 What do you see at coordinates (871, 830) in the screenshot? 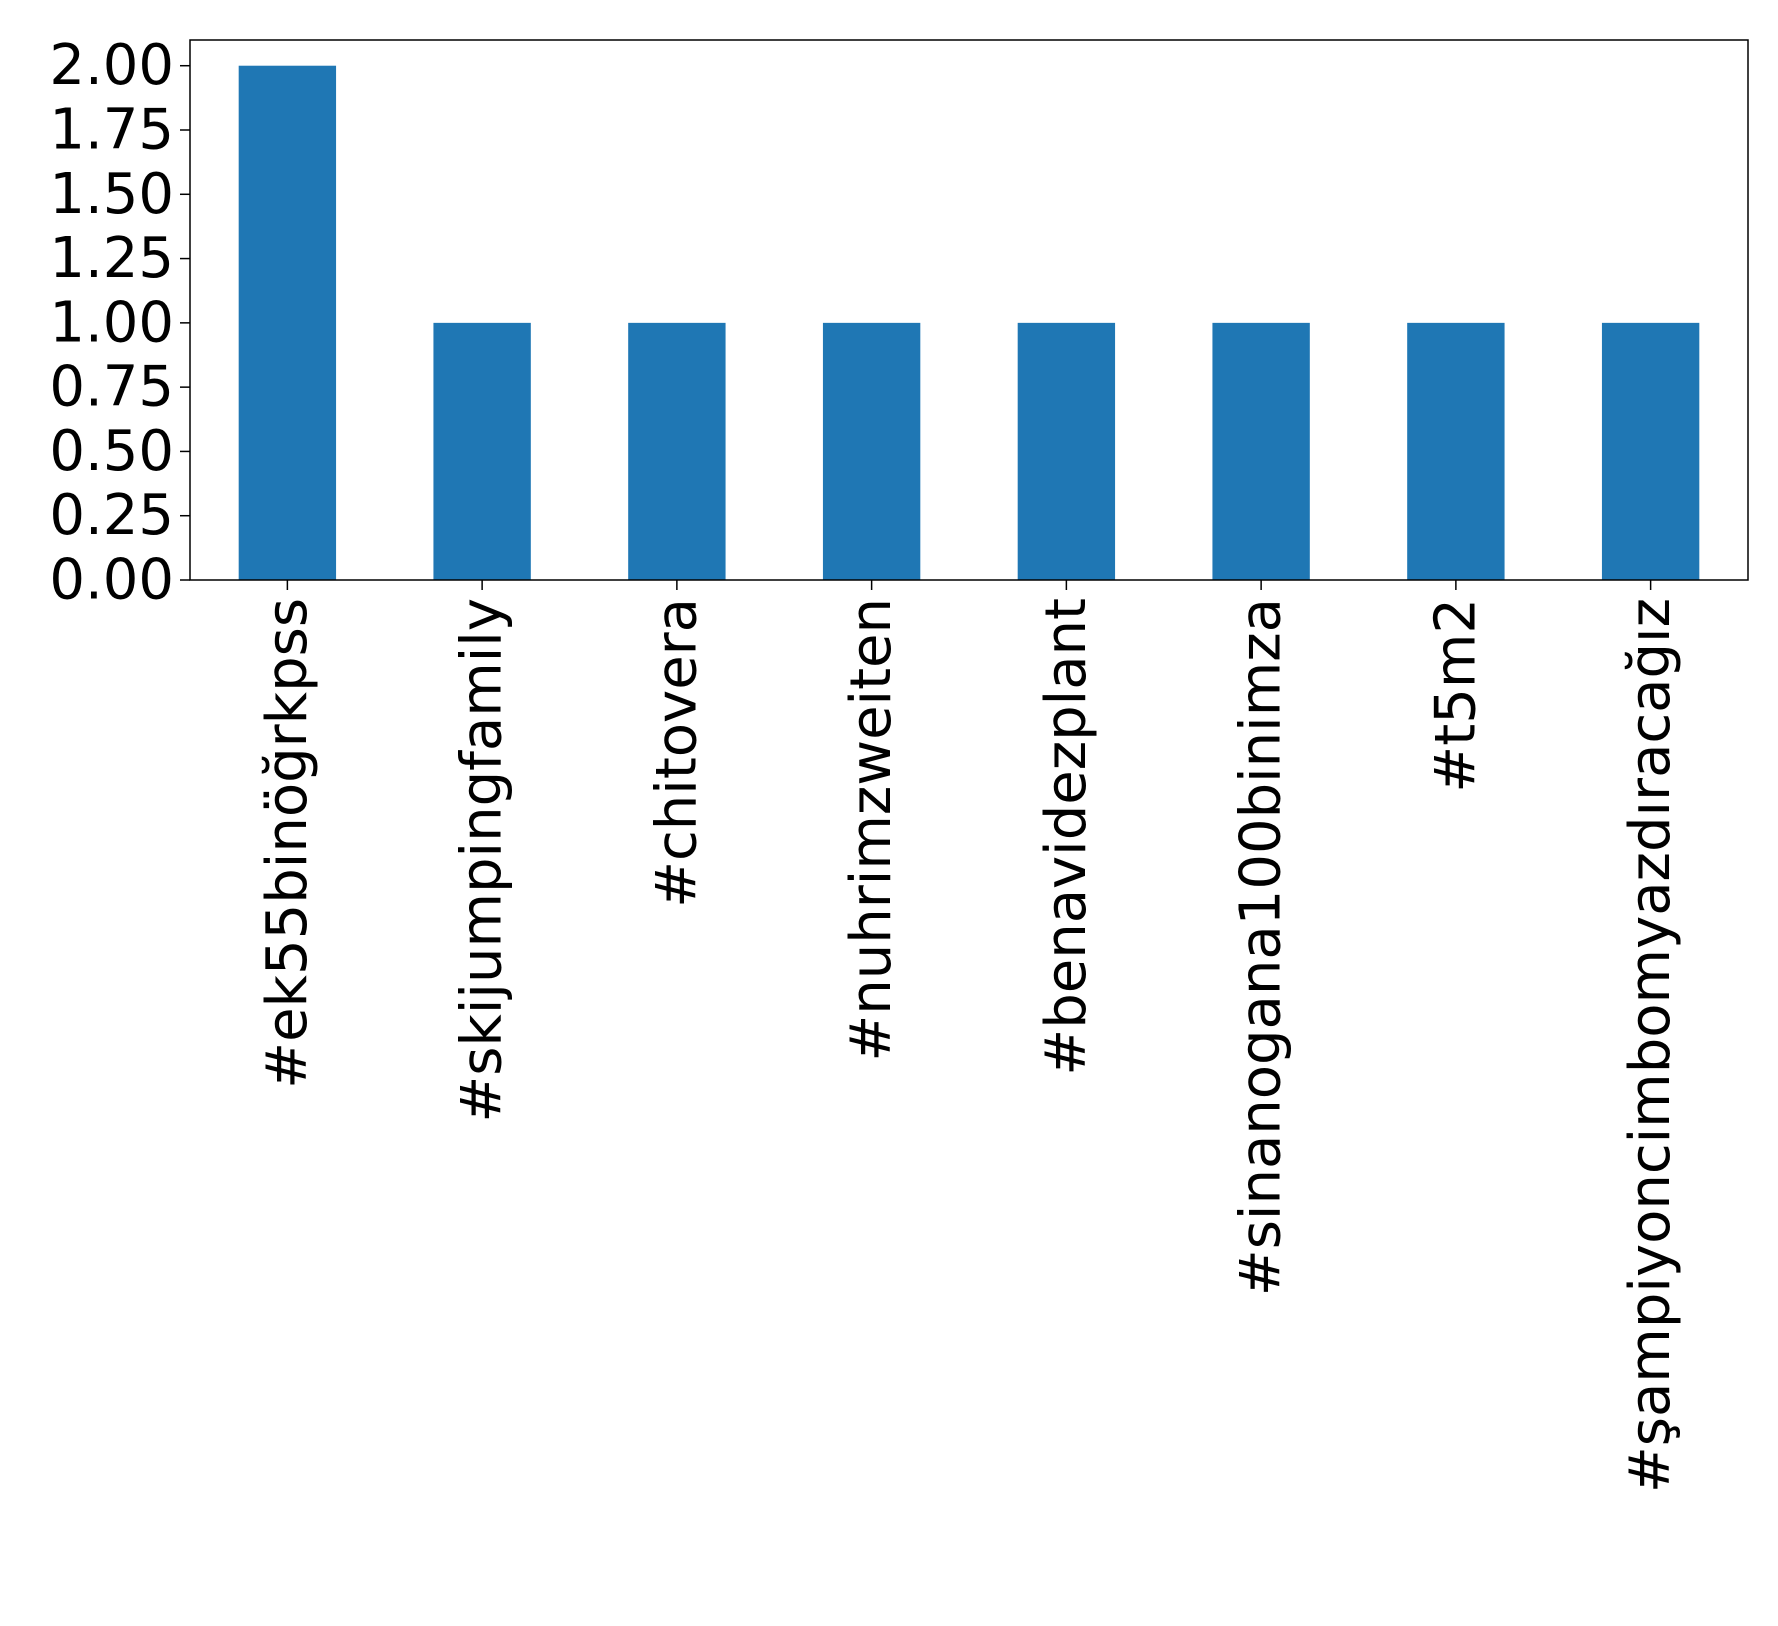
I see `x-tick-label: #nuhrimzweiten` at bounding box center [871, 830].